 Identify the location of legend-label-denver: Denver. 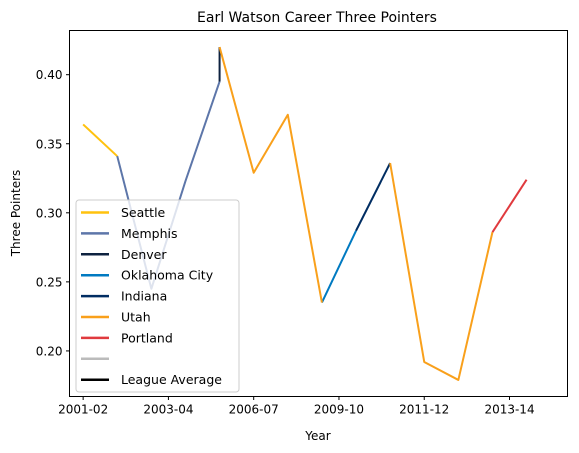
(144, 254).